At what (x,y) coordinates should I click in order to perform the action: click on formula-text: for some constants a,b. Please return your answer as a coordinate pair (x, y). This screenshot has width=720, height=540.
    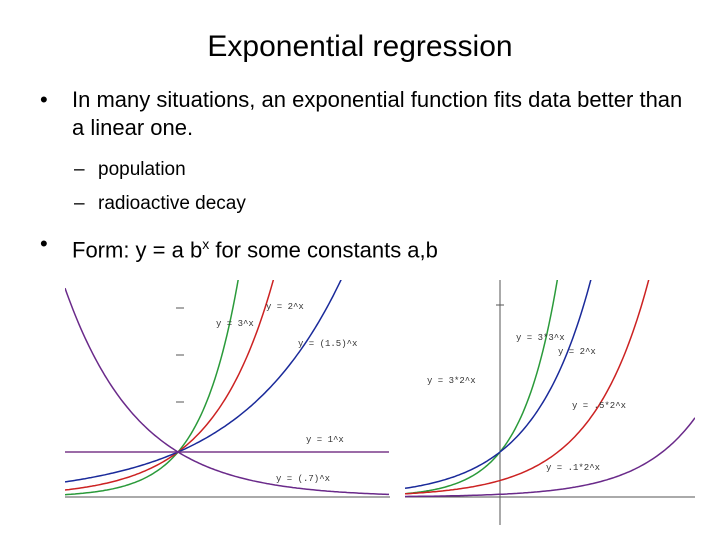
    Looking at the image, I should click on (323, 250).